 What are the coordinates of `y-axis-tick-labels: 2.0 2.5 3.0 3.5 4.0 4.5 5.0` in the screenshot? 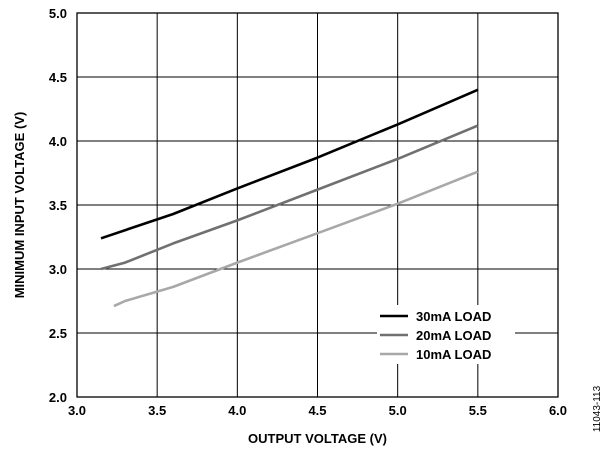 It's located at (58, 205).